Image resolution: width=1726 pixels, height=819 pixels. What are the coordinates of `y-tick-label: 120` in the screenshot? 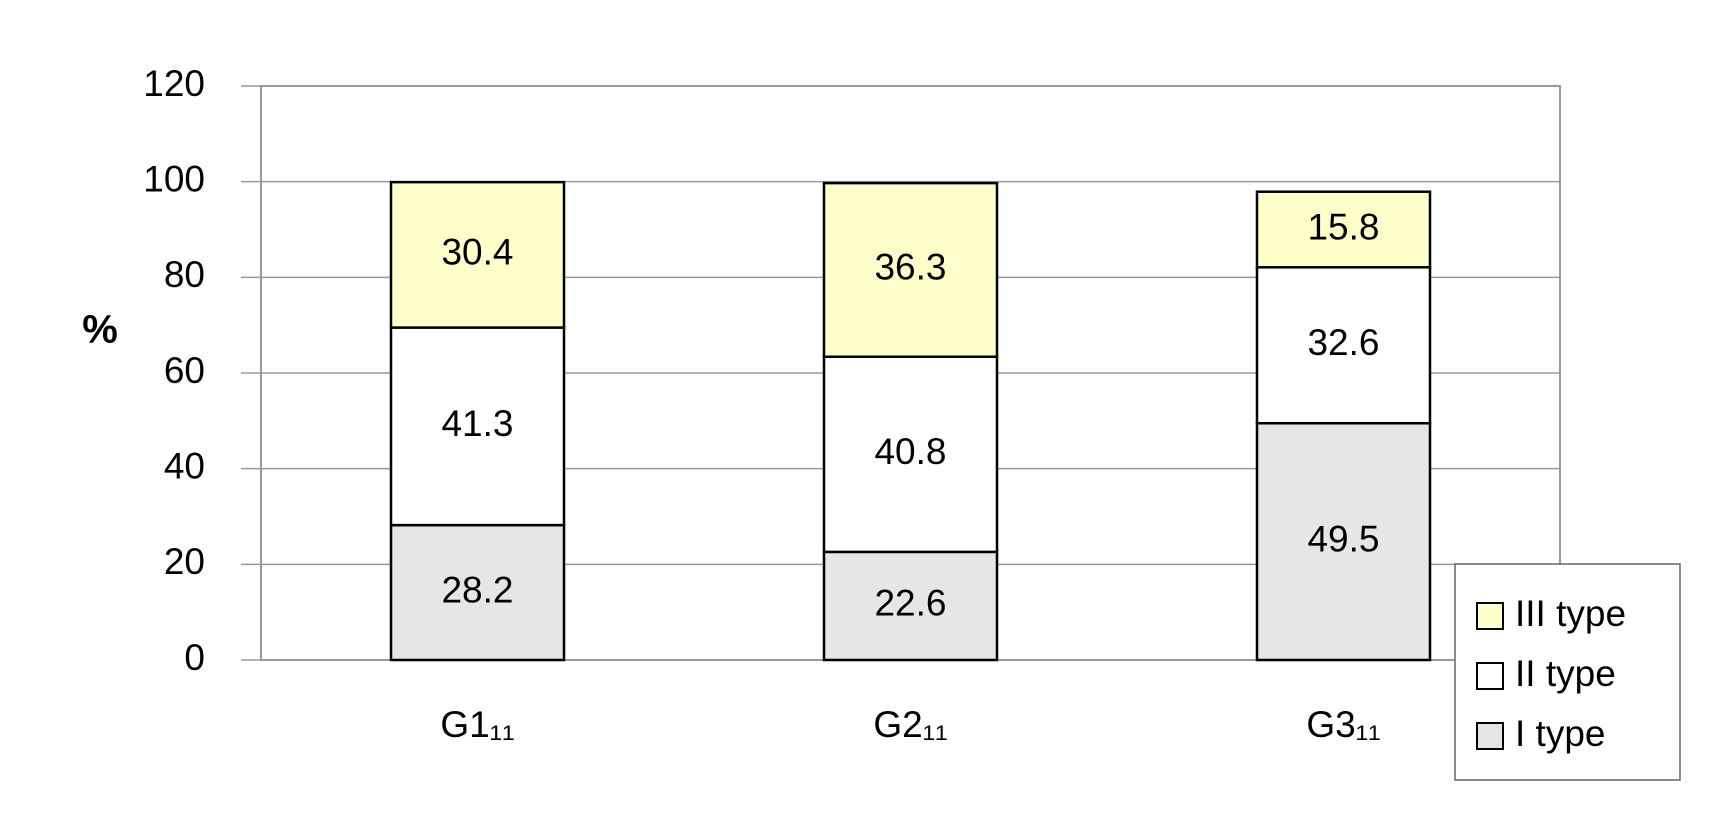 It's located at (174, 83).